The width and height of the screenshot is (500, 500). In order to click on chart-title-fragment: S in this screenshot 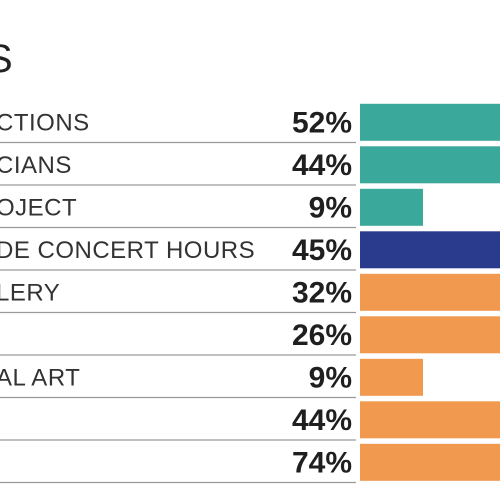, I will do `click(6, 59)`.